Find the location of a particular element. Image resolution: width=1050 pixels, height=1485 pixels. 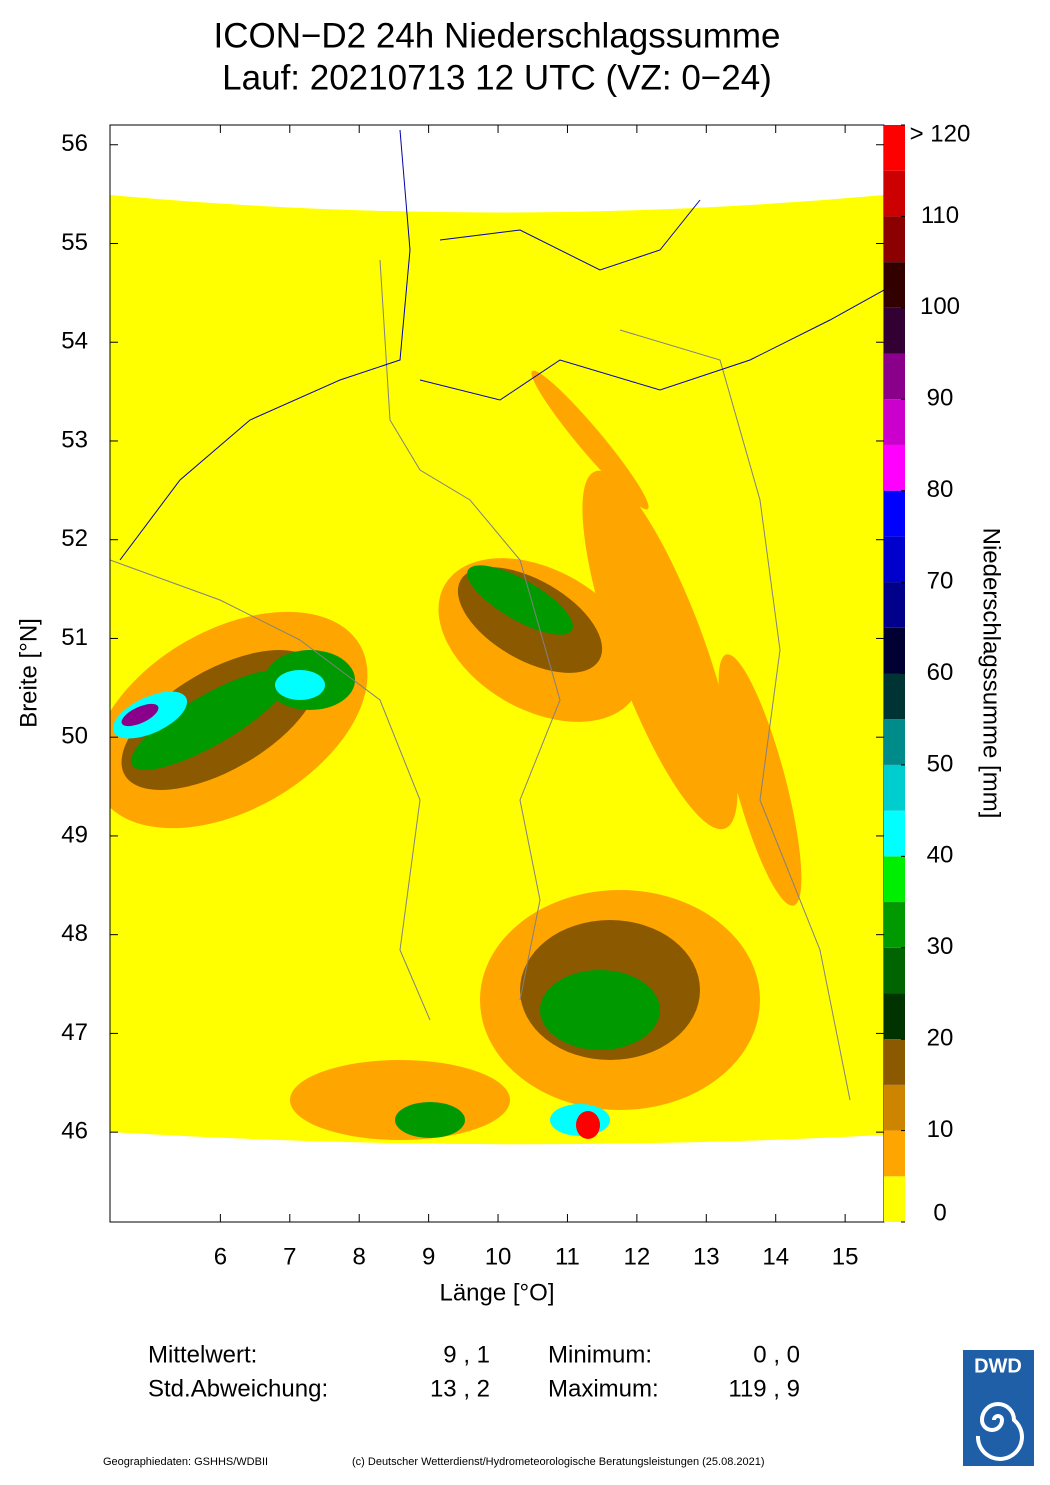

colorbar-tick-label: 110 is located at coordinates (940, 215).